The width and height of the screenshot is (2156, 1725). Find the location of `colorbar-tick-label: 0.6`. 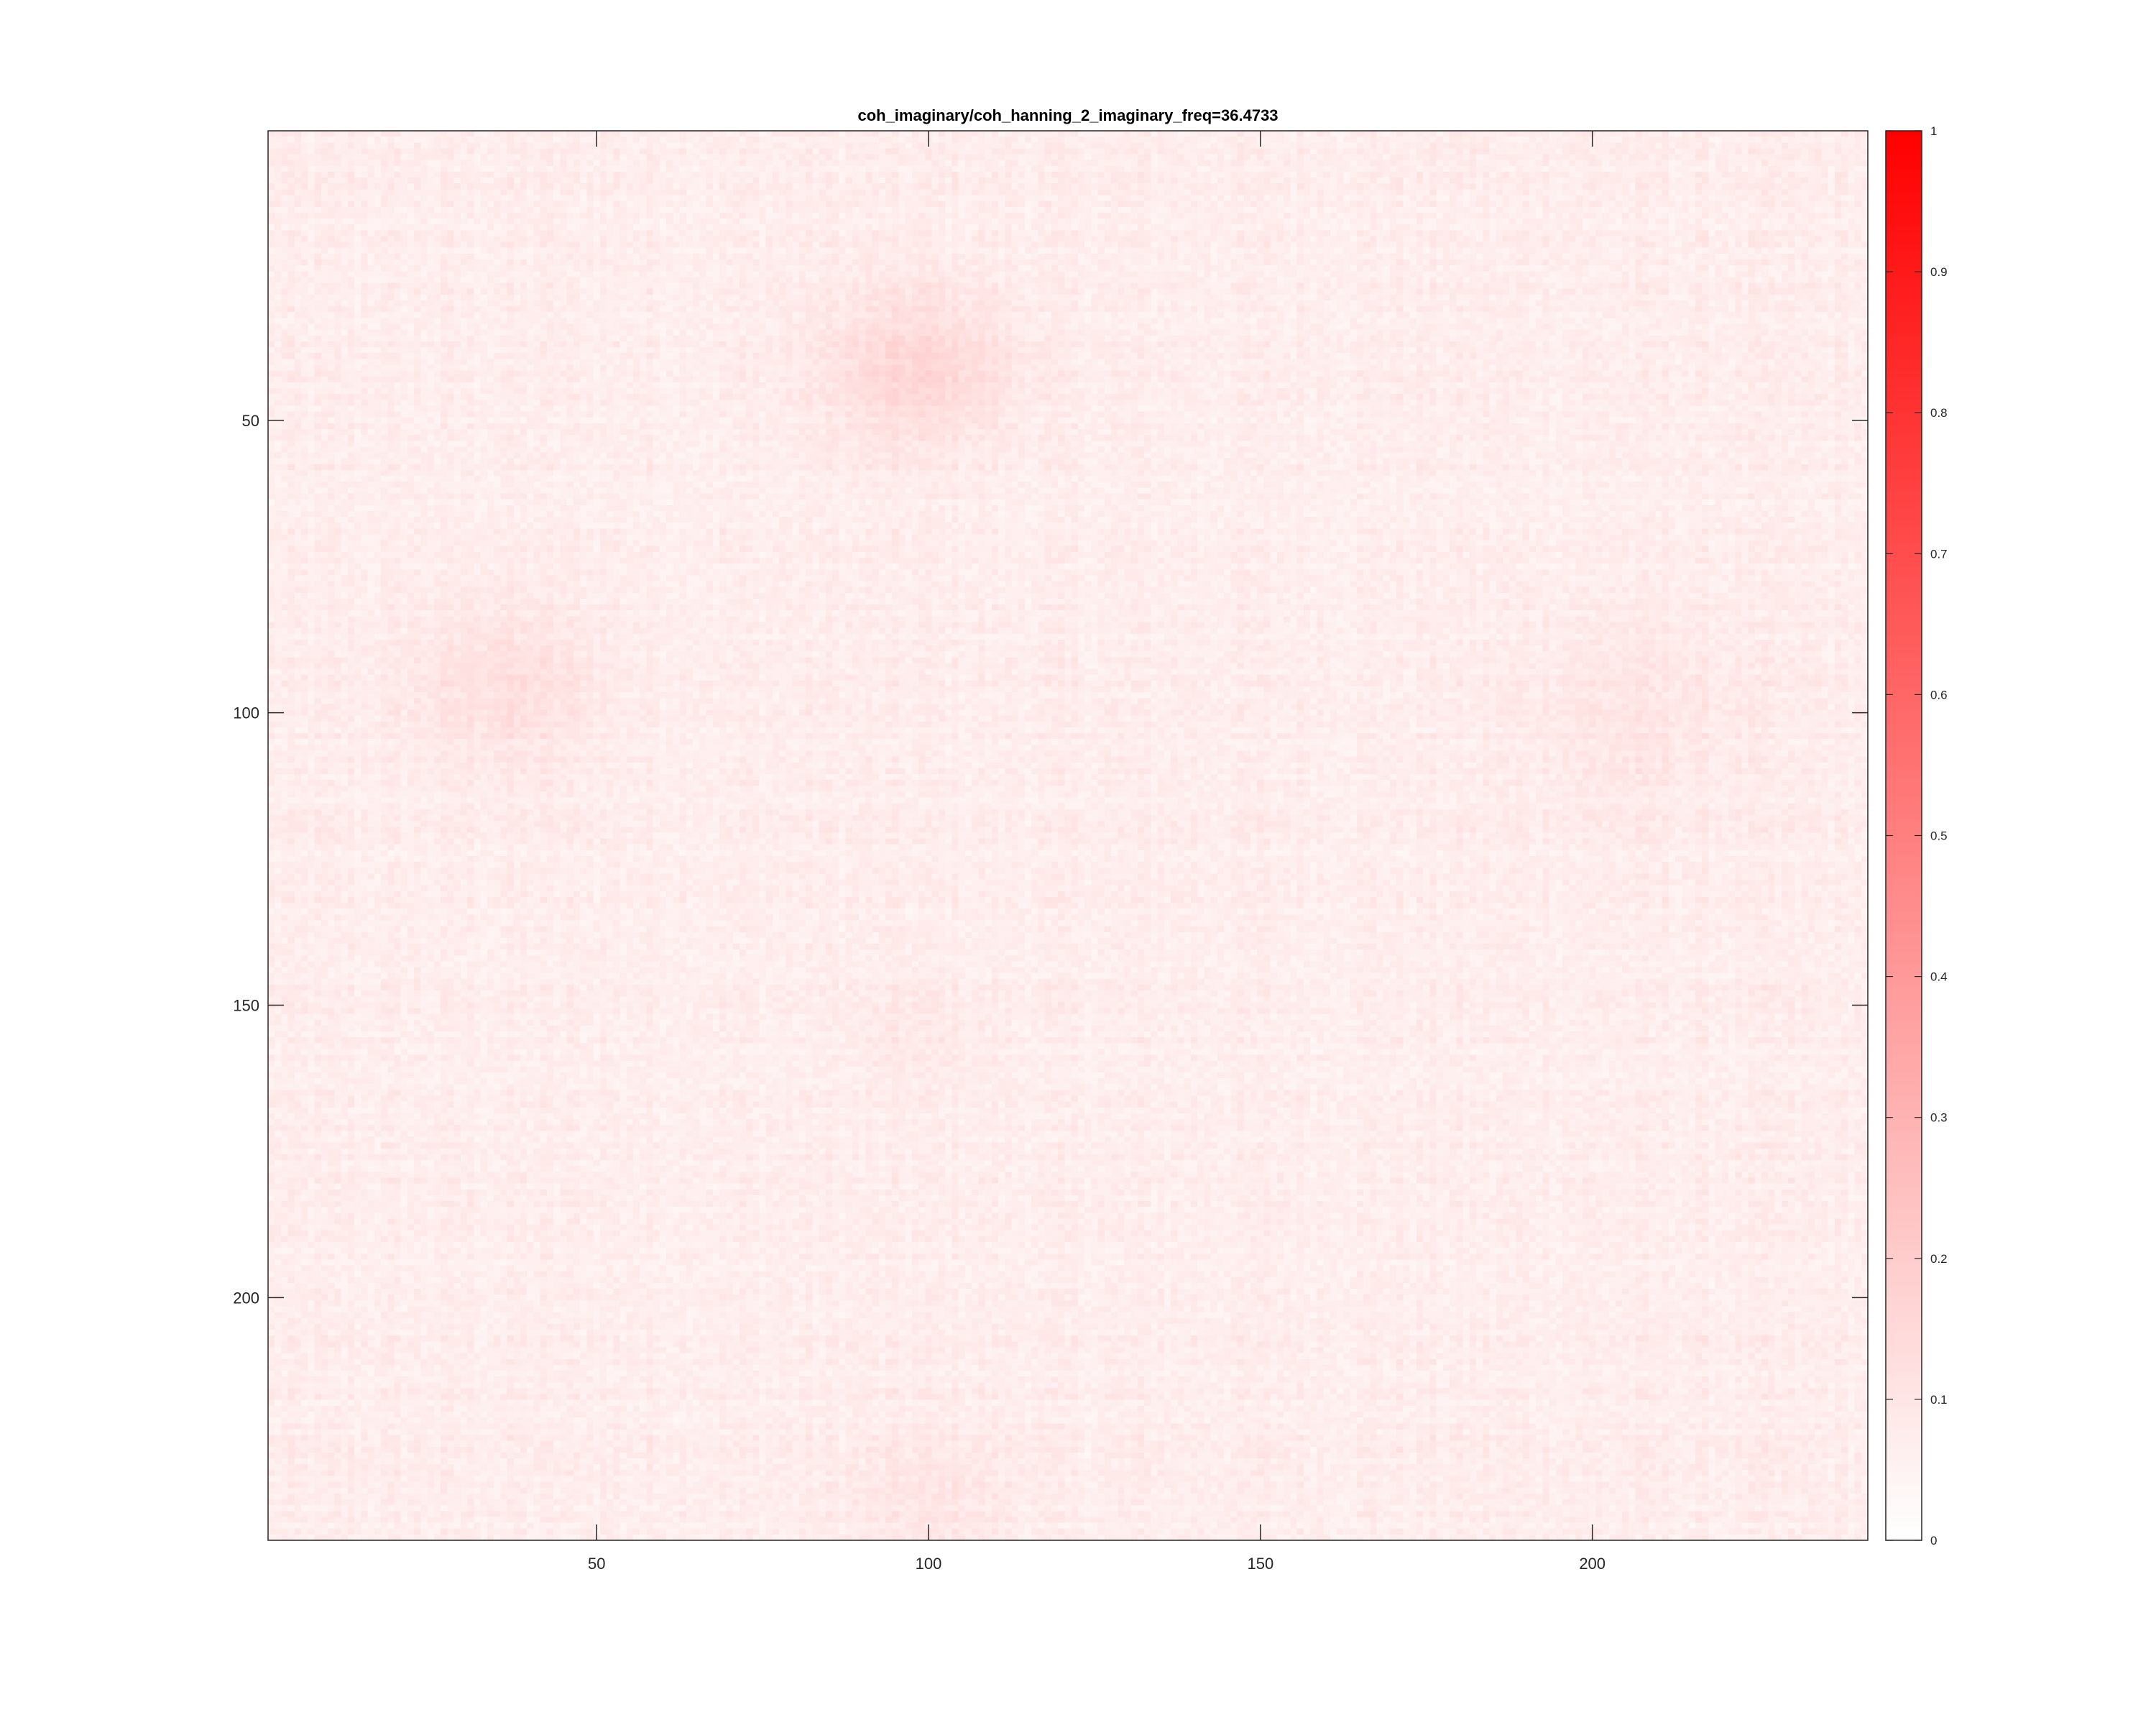

colorbar-tick-label: 0.6 is located at coordinates (1939, 695).